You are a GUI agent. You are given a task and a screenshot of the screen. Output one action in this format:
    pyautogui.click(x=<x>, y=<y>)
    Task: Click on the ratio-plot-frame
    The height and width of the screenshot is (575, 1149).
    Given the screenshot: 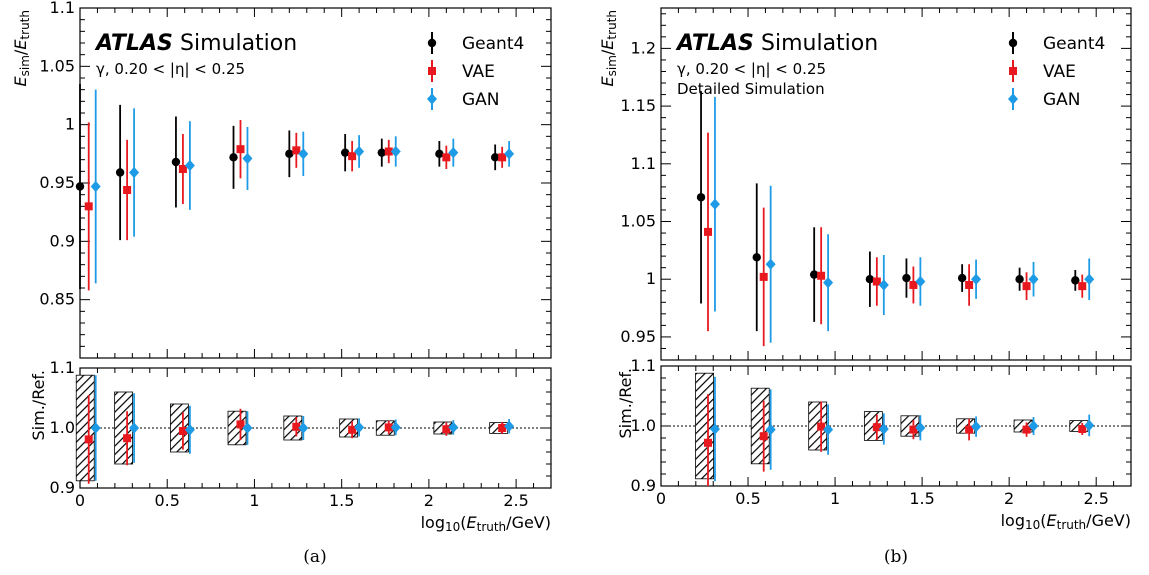 What is the action you would take?
    pyautogui.click(x=896, y=426)
    